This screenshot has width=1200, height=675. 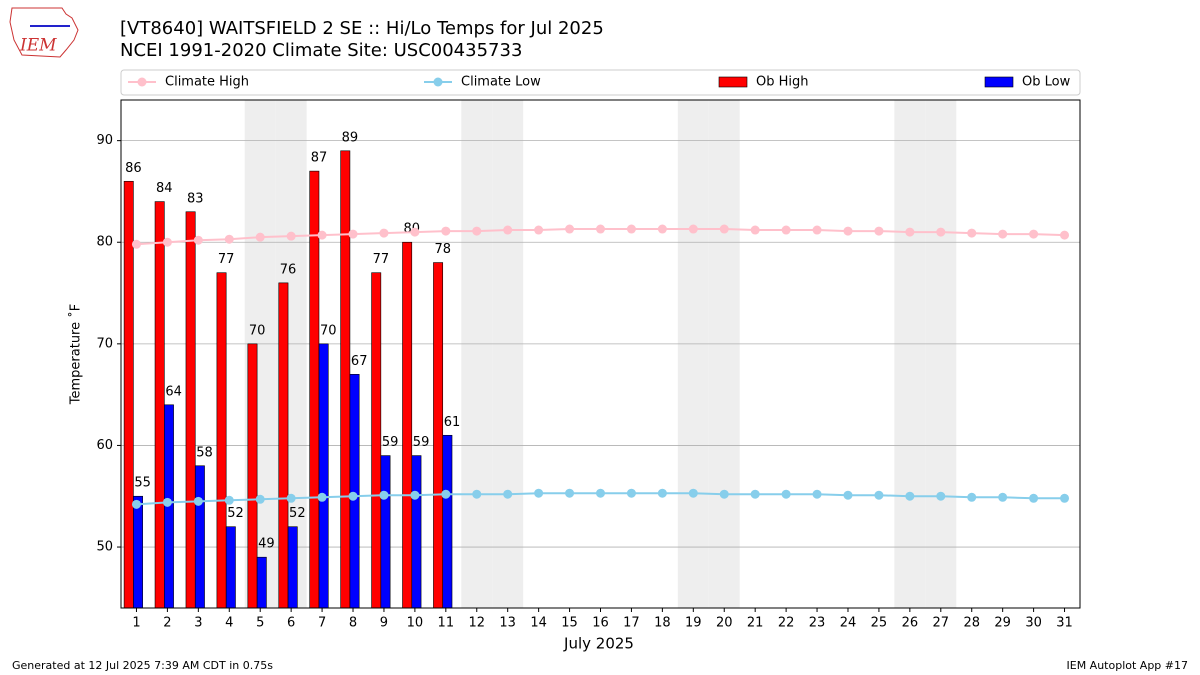 I want to click on data-label: 77, so click(x=381, y=259).